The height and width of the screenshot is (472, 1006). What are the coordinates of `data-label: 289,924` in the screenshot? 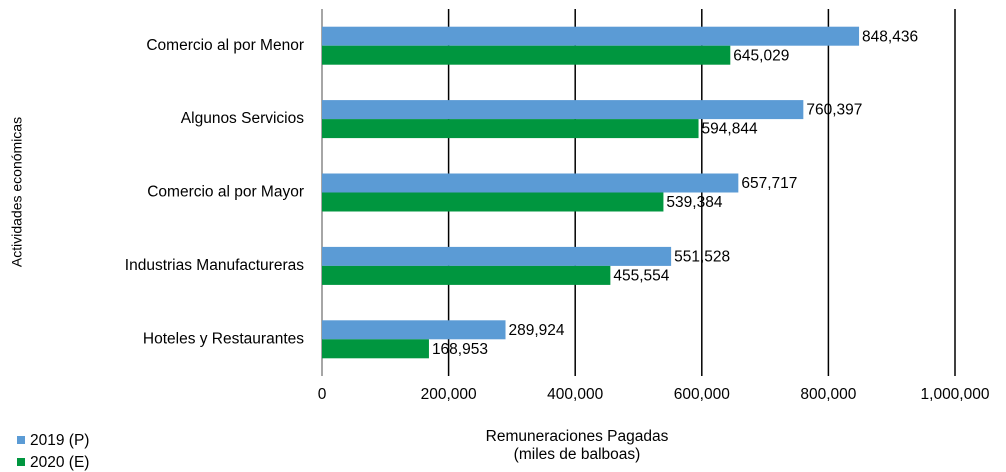 It's located at (537, 330).